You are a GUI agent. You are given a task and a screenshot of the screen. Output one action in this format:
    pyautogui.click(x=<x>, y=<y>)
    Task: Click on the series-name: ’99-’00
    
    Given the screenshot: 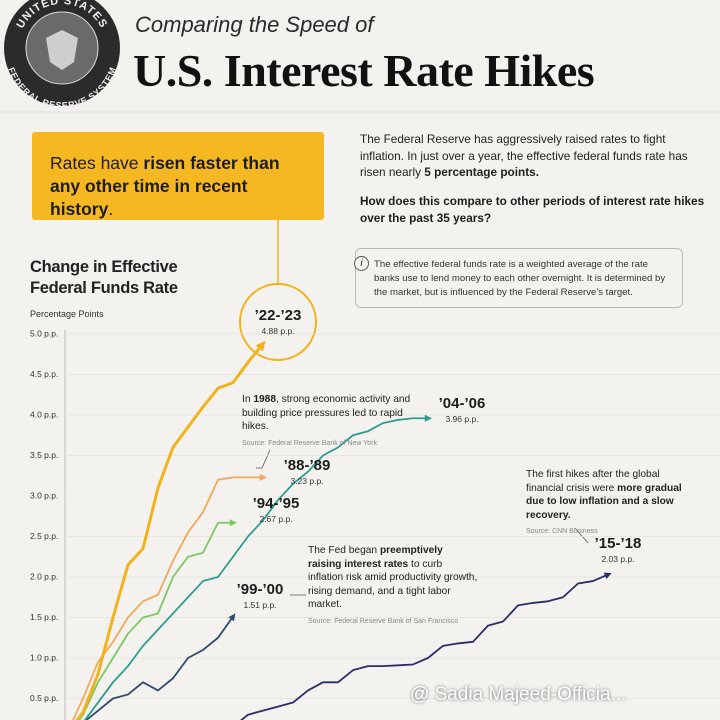 What is the action you would take?
    pyautogui.click(x=260, y=589)
    